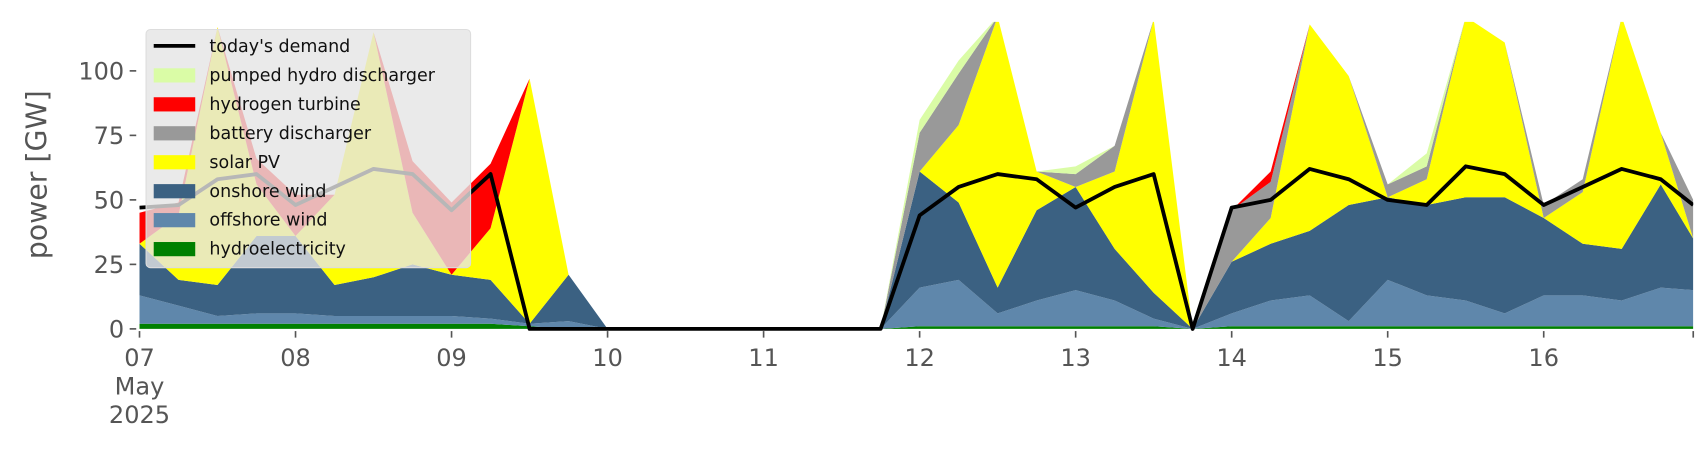 The height and width of the screenshot is (464, 1706). I want to click on legend-label: battery discharger, so click(290, 134).